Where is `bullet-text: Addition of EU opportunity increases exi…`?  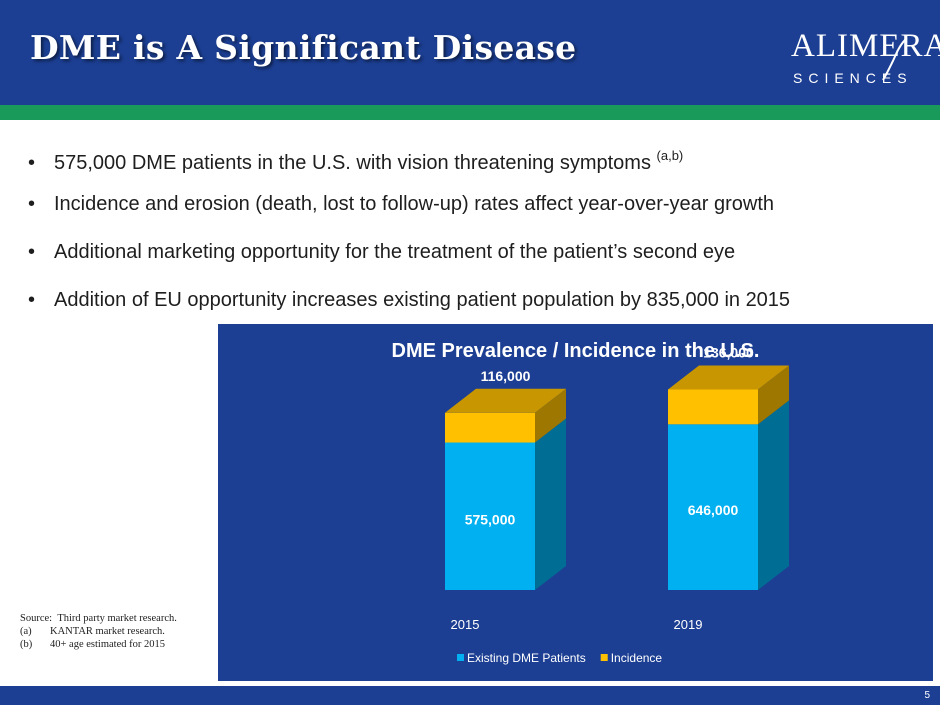 bullet-text: Addition of EU opportunity increases exi… is located at coordinates (422, 300).